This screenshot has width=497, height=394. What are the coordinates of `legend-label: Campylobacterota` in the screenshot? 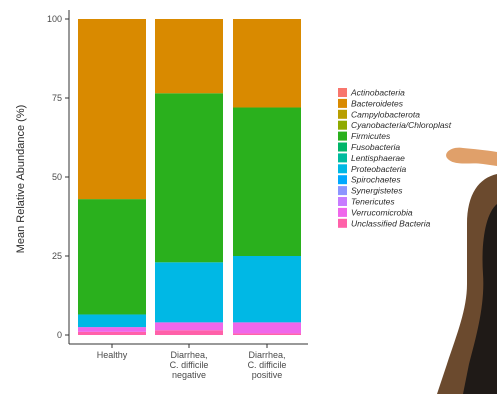 It's located at (385, 114).